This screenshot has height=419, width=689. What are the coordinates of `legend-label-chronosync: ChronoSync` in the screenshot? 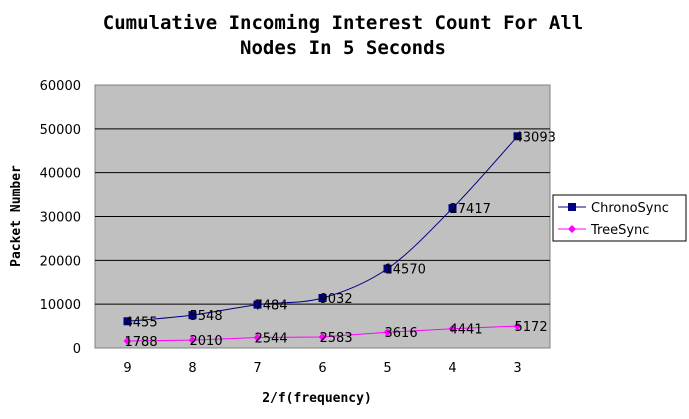 It's located at (630, 208).